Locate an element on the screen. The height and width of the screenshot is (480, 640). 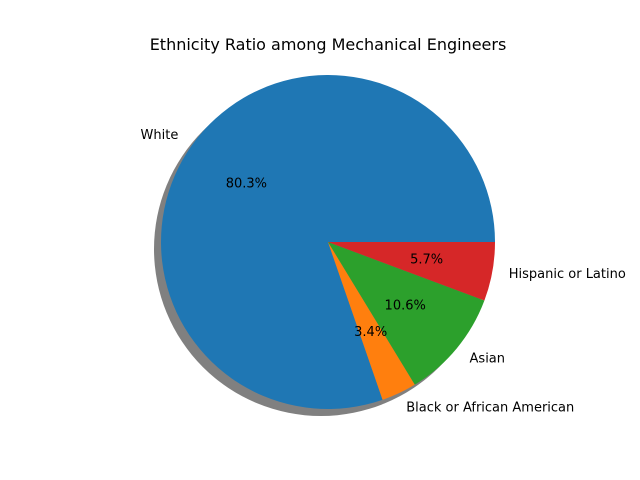
pie-slice-asian is located at coordinates (406, 313).